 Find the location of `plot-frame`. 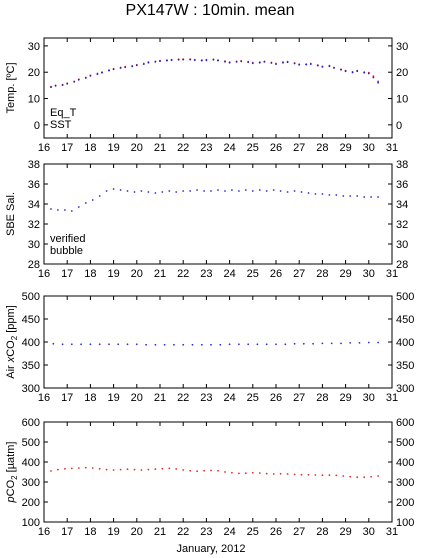

plot-frame is located at coordinates (218, 342).